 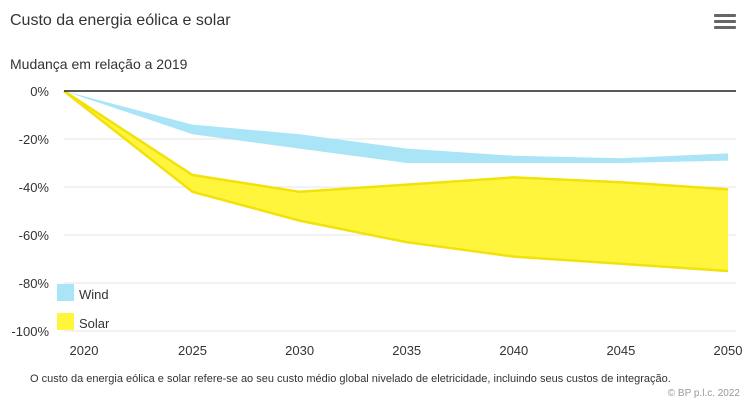 What do you see at coordinates (65, 292) in the screenshot?
I see `legend-swatch-wind` at bounding box center [65, 292].